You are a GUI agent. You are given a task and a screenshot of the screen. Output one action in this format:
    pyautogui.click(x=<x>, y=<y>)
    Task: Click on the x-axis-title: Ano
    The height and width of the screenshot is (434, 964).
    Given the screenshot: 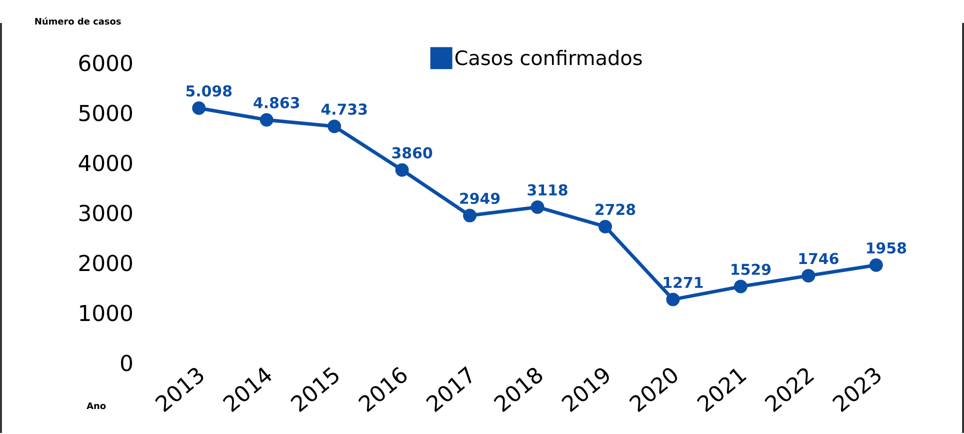 What is the action you would take?
    pyautogui.click(x=96, y=406)
    